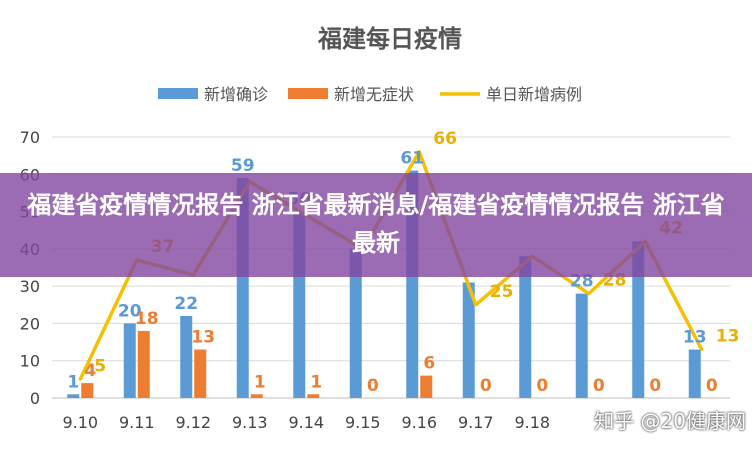  What do you see at coordinates (30, 137) in the screenshot?
I see `y-tick-label: 70` at bounding box center [30, 137].